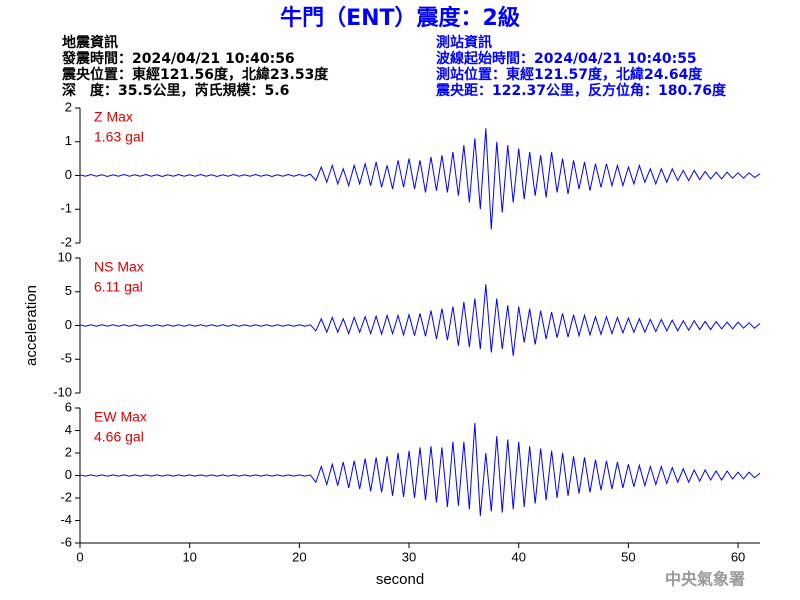  What do you see at coordinates (566, 58) in the screenshot?
I see `info-right: 波線起始時間：2024/04/21 10:40:55` at bounding box center [566, 58].